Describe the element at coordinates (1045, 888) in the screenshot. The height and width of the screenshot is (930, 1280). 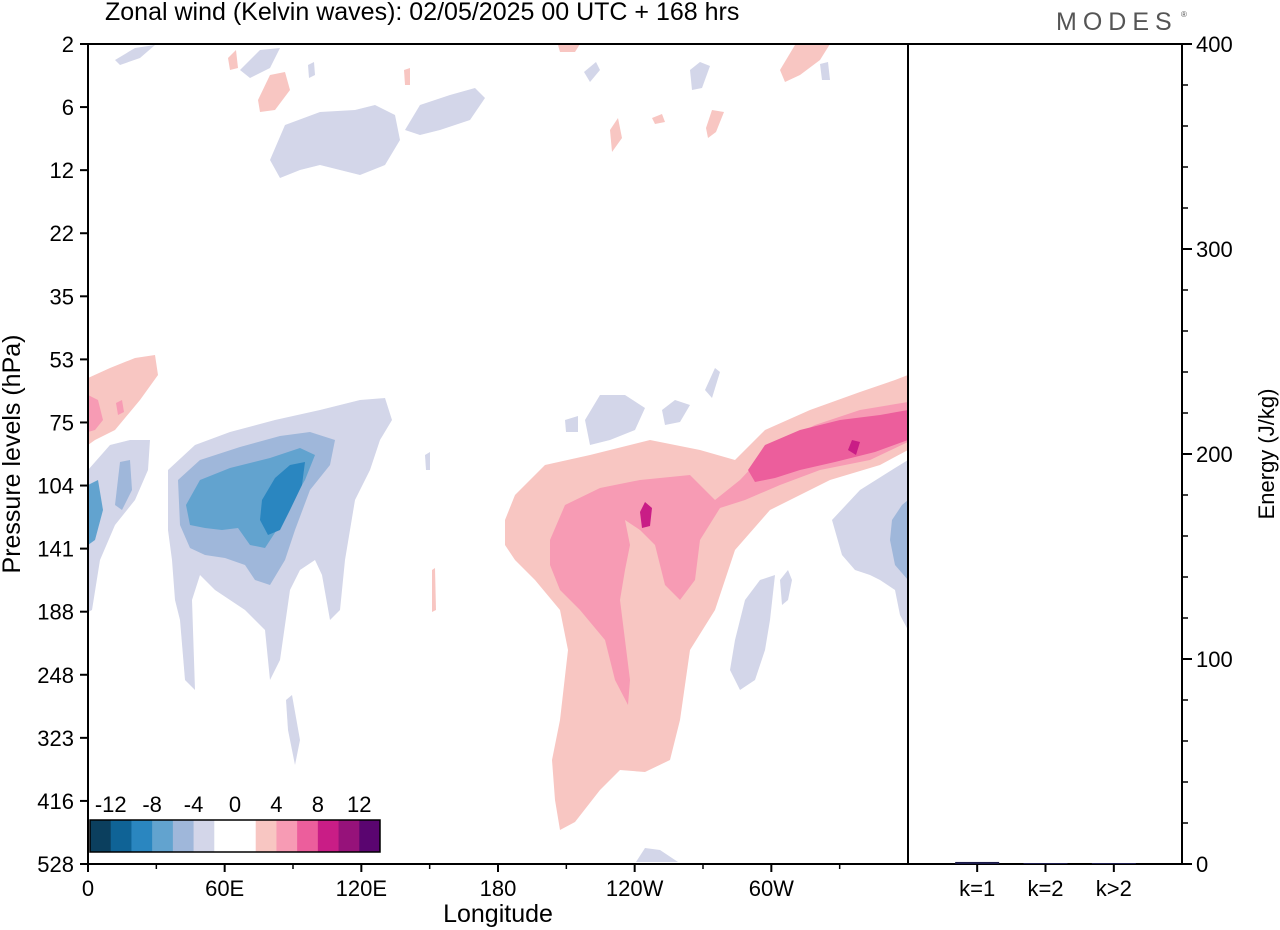
I see `wavenumber-label: k=2` at that location.